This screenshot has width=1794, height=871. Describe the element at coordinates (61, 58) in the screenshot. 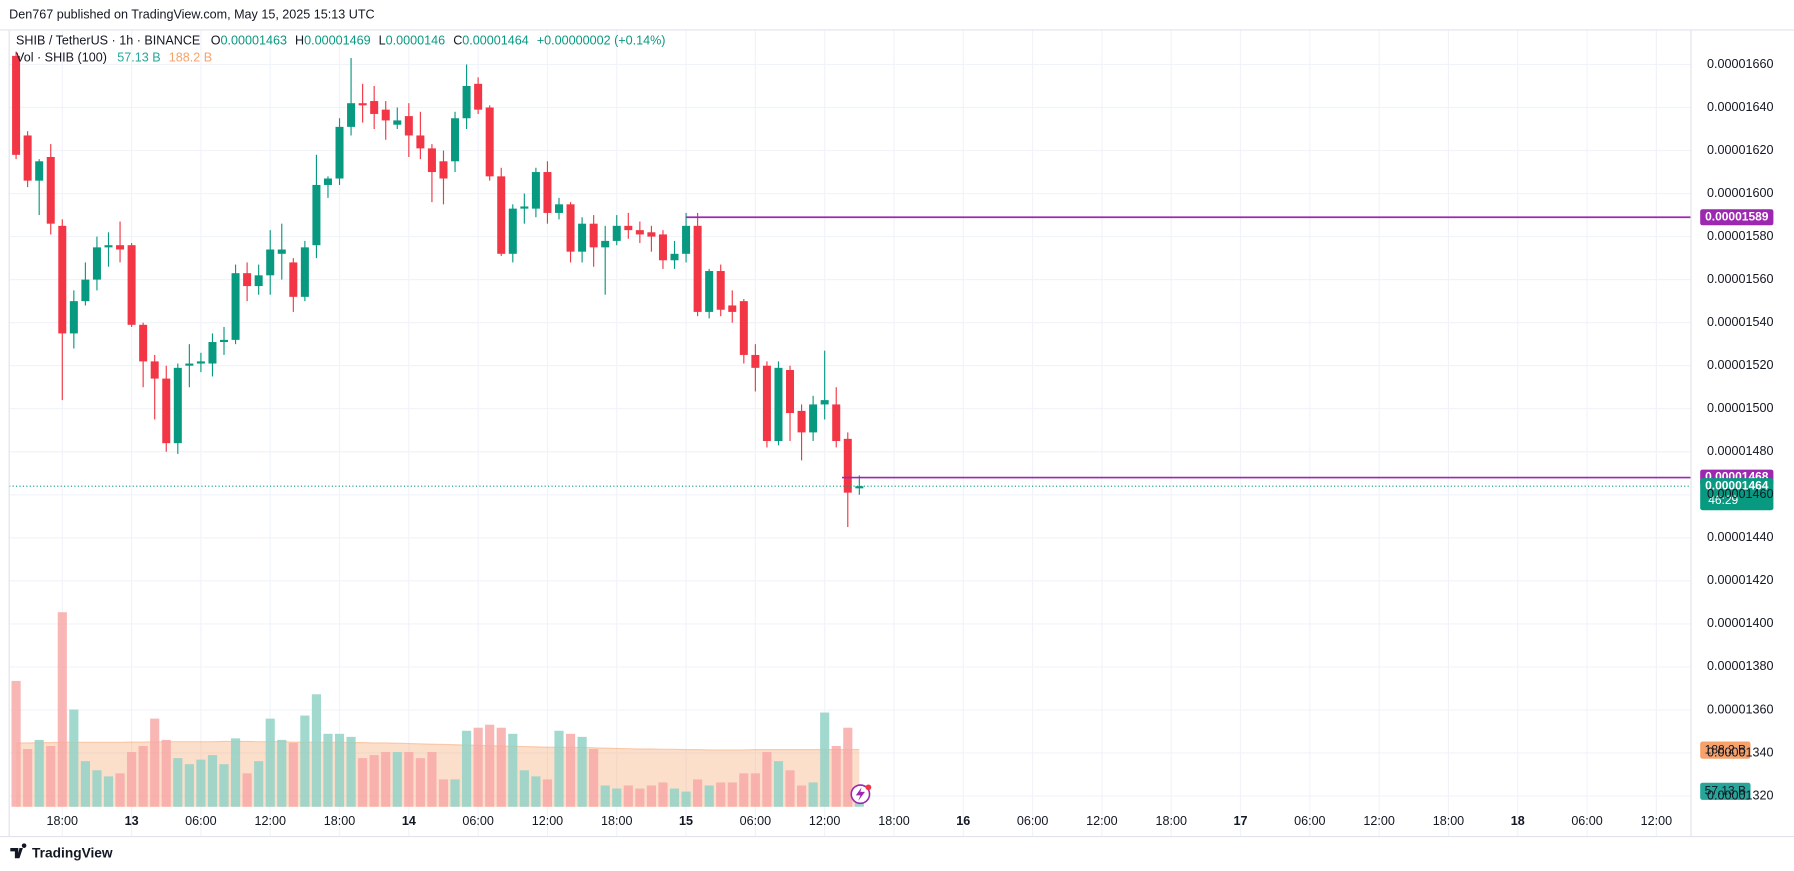

I see `volume-title: Vol · SHIB (100)` at that location.